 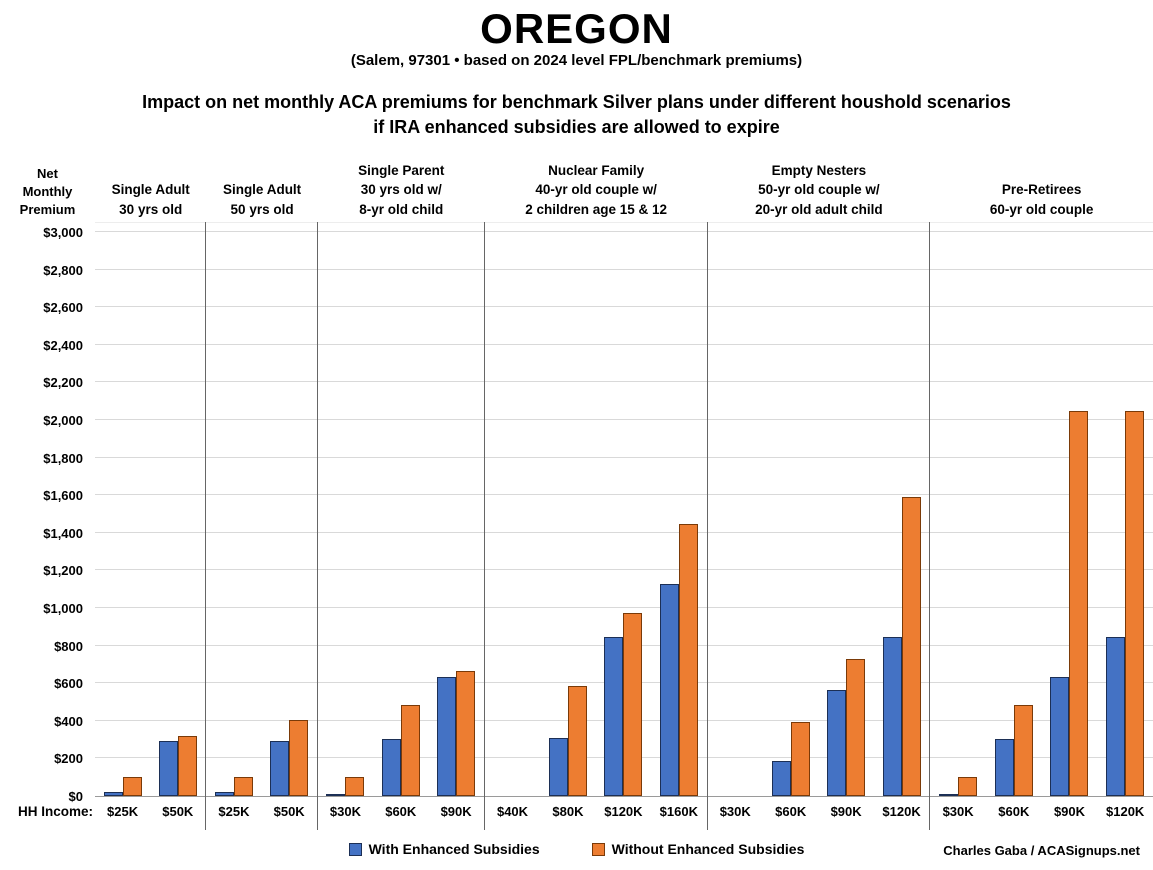 What do you see at coordinates (401, 186) in the screenshot?
I see `scenario-group-title: Single Parent 30 yrs old w/8-yr old child` at bounding box center [401, 186].